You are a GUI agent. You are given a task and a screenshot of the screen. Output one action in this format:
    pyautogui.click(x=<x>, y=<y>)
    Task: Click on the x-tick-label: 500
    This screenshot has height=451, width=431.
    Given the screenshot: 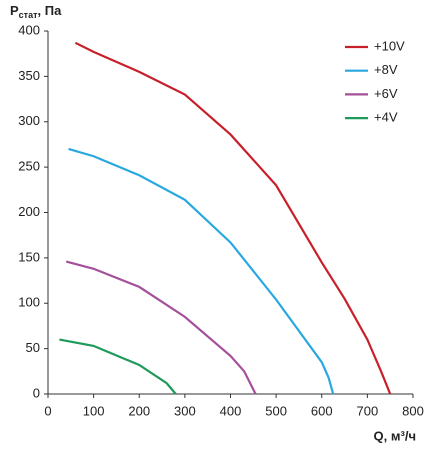 What is the action you would take?
    pyautogui.click(x=276, y=410)
    